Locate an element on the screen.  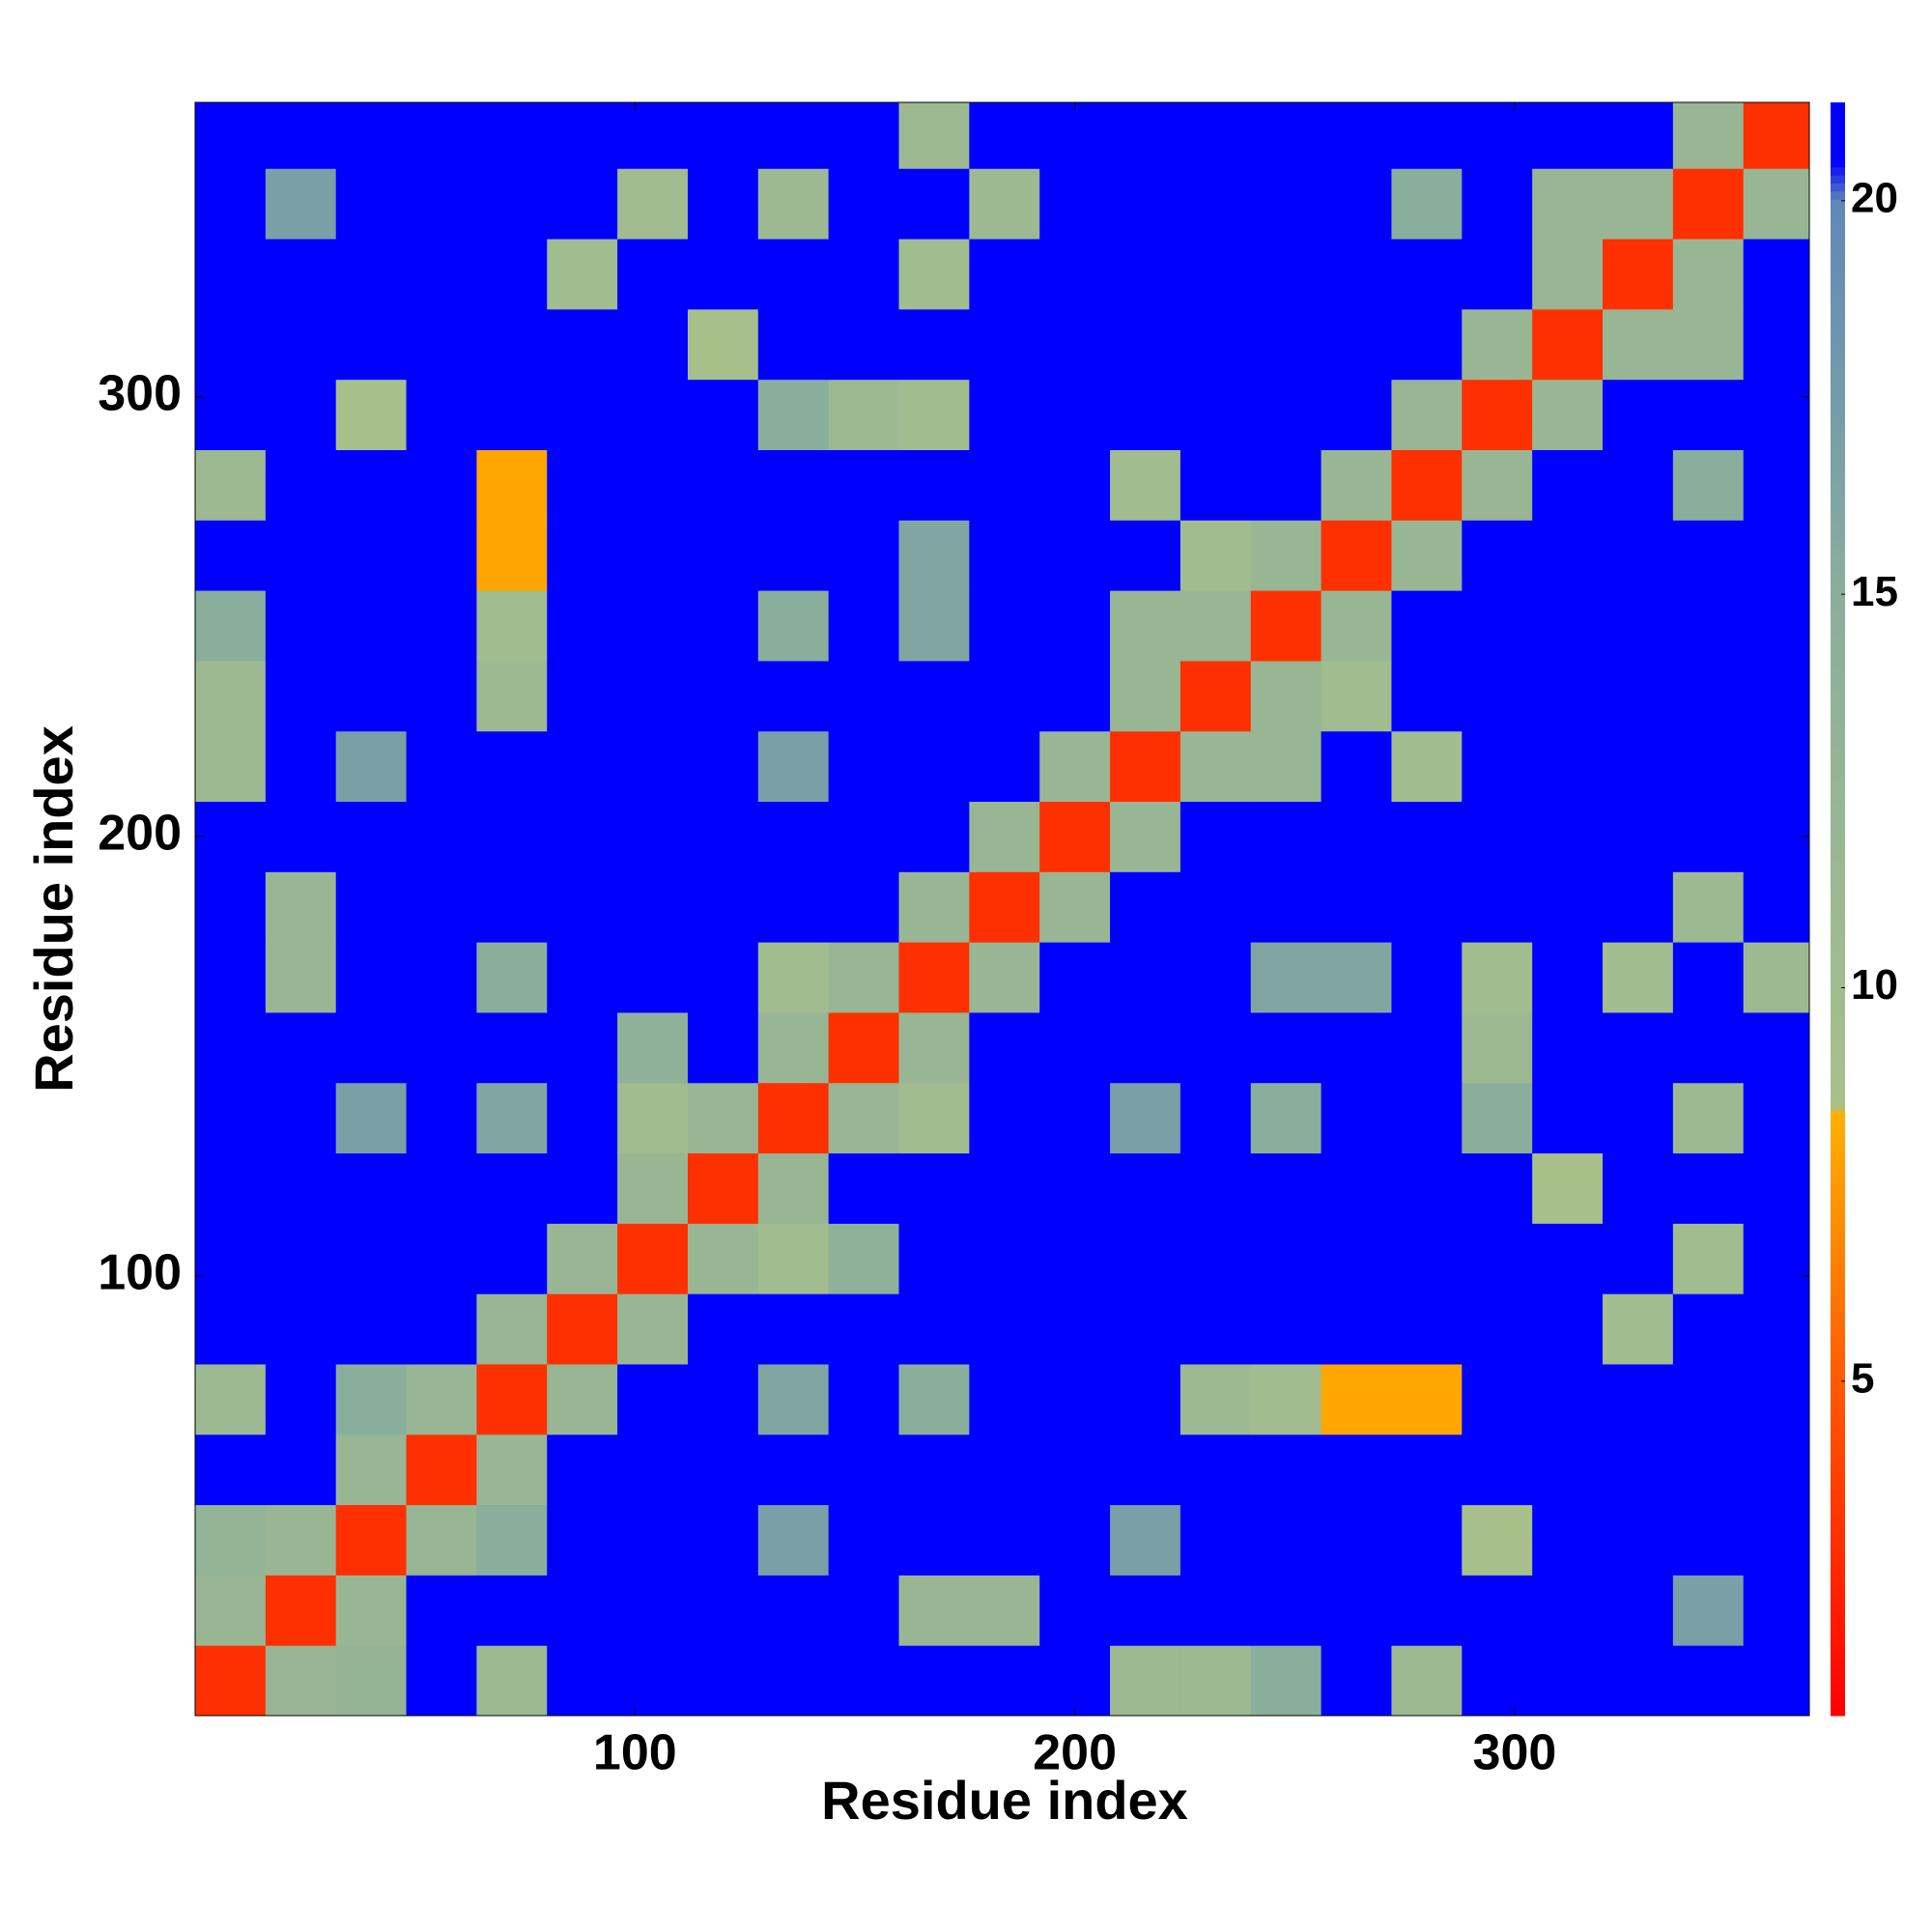
y-tick-label: 300 is located at coordinates (140, 394).